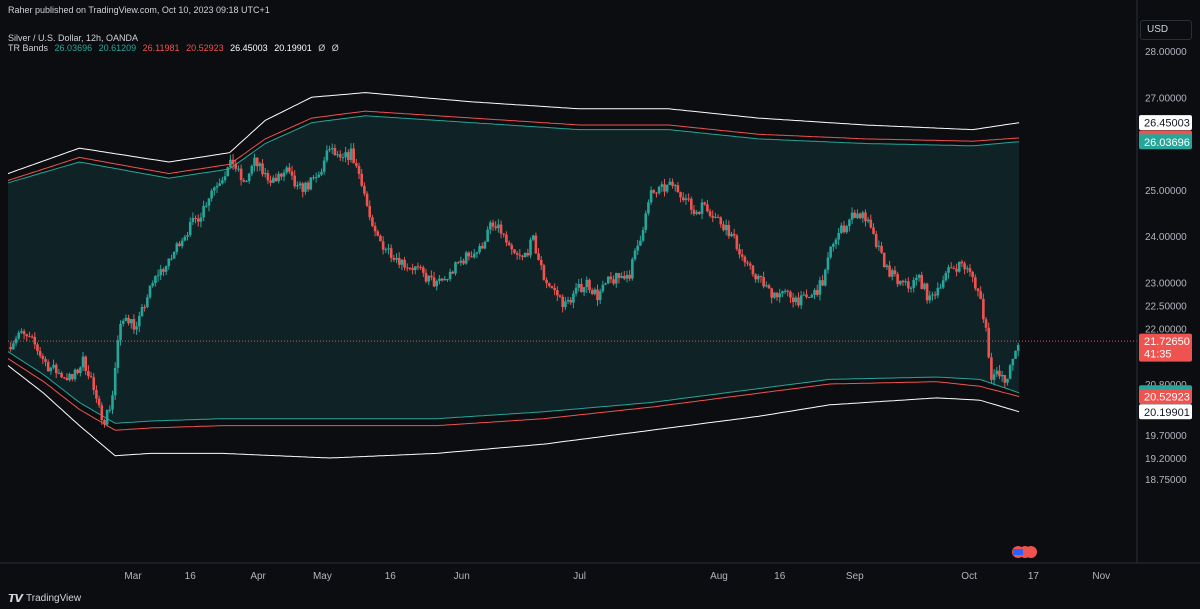 This screenshot has width=1200, height=609. I want to click on time-axis: Mar 16 Apr May 16 Jun Jul Aug 16 Sep Oct 17 Nov, so click(617, 576).